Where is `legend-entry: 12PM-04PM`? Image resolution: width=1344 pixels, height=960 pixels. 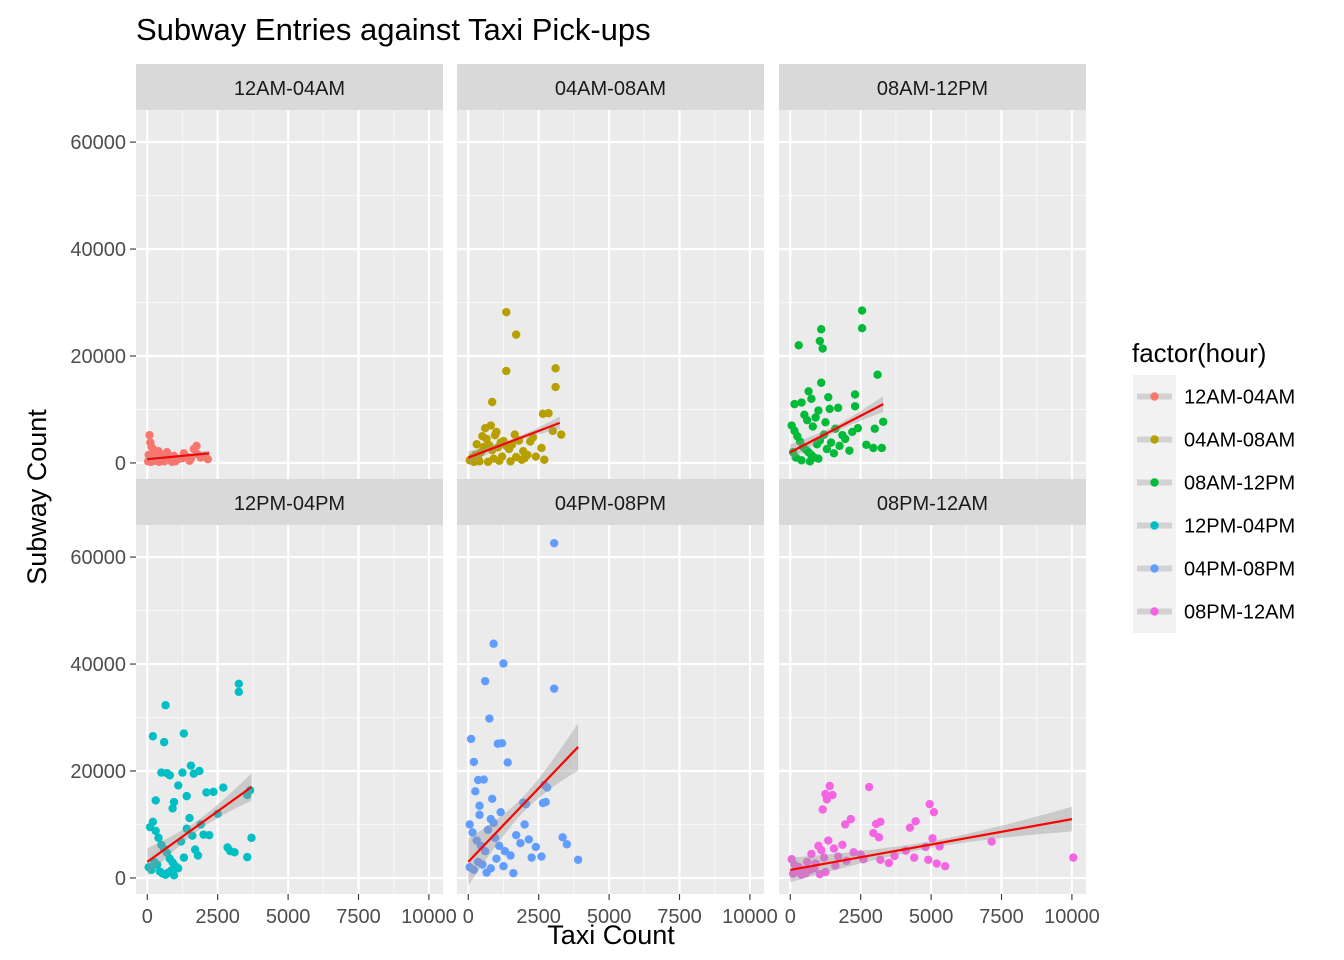
legend-entry: 12PM-04PM is located at coordinates (1214, 525).